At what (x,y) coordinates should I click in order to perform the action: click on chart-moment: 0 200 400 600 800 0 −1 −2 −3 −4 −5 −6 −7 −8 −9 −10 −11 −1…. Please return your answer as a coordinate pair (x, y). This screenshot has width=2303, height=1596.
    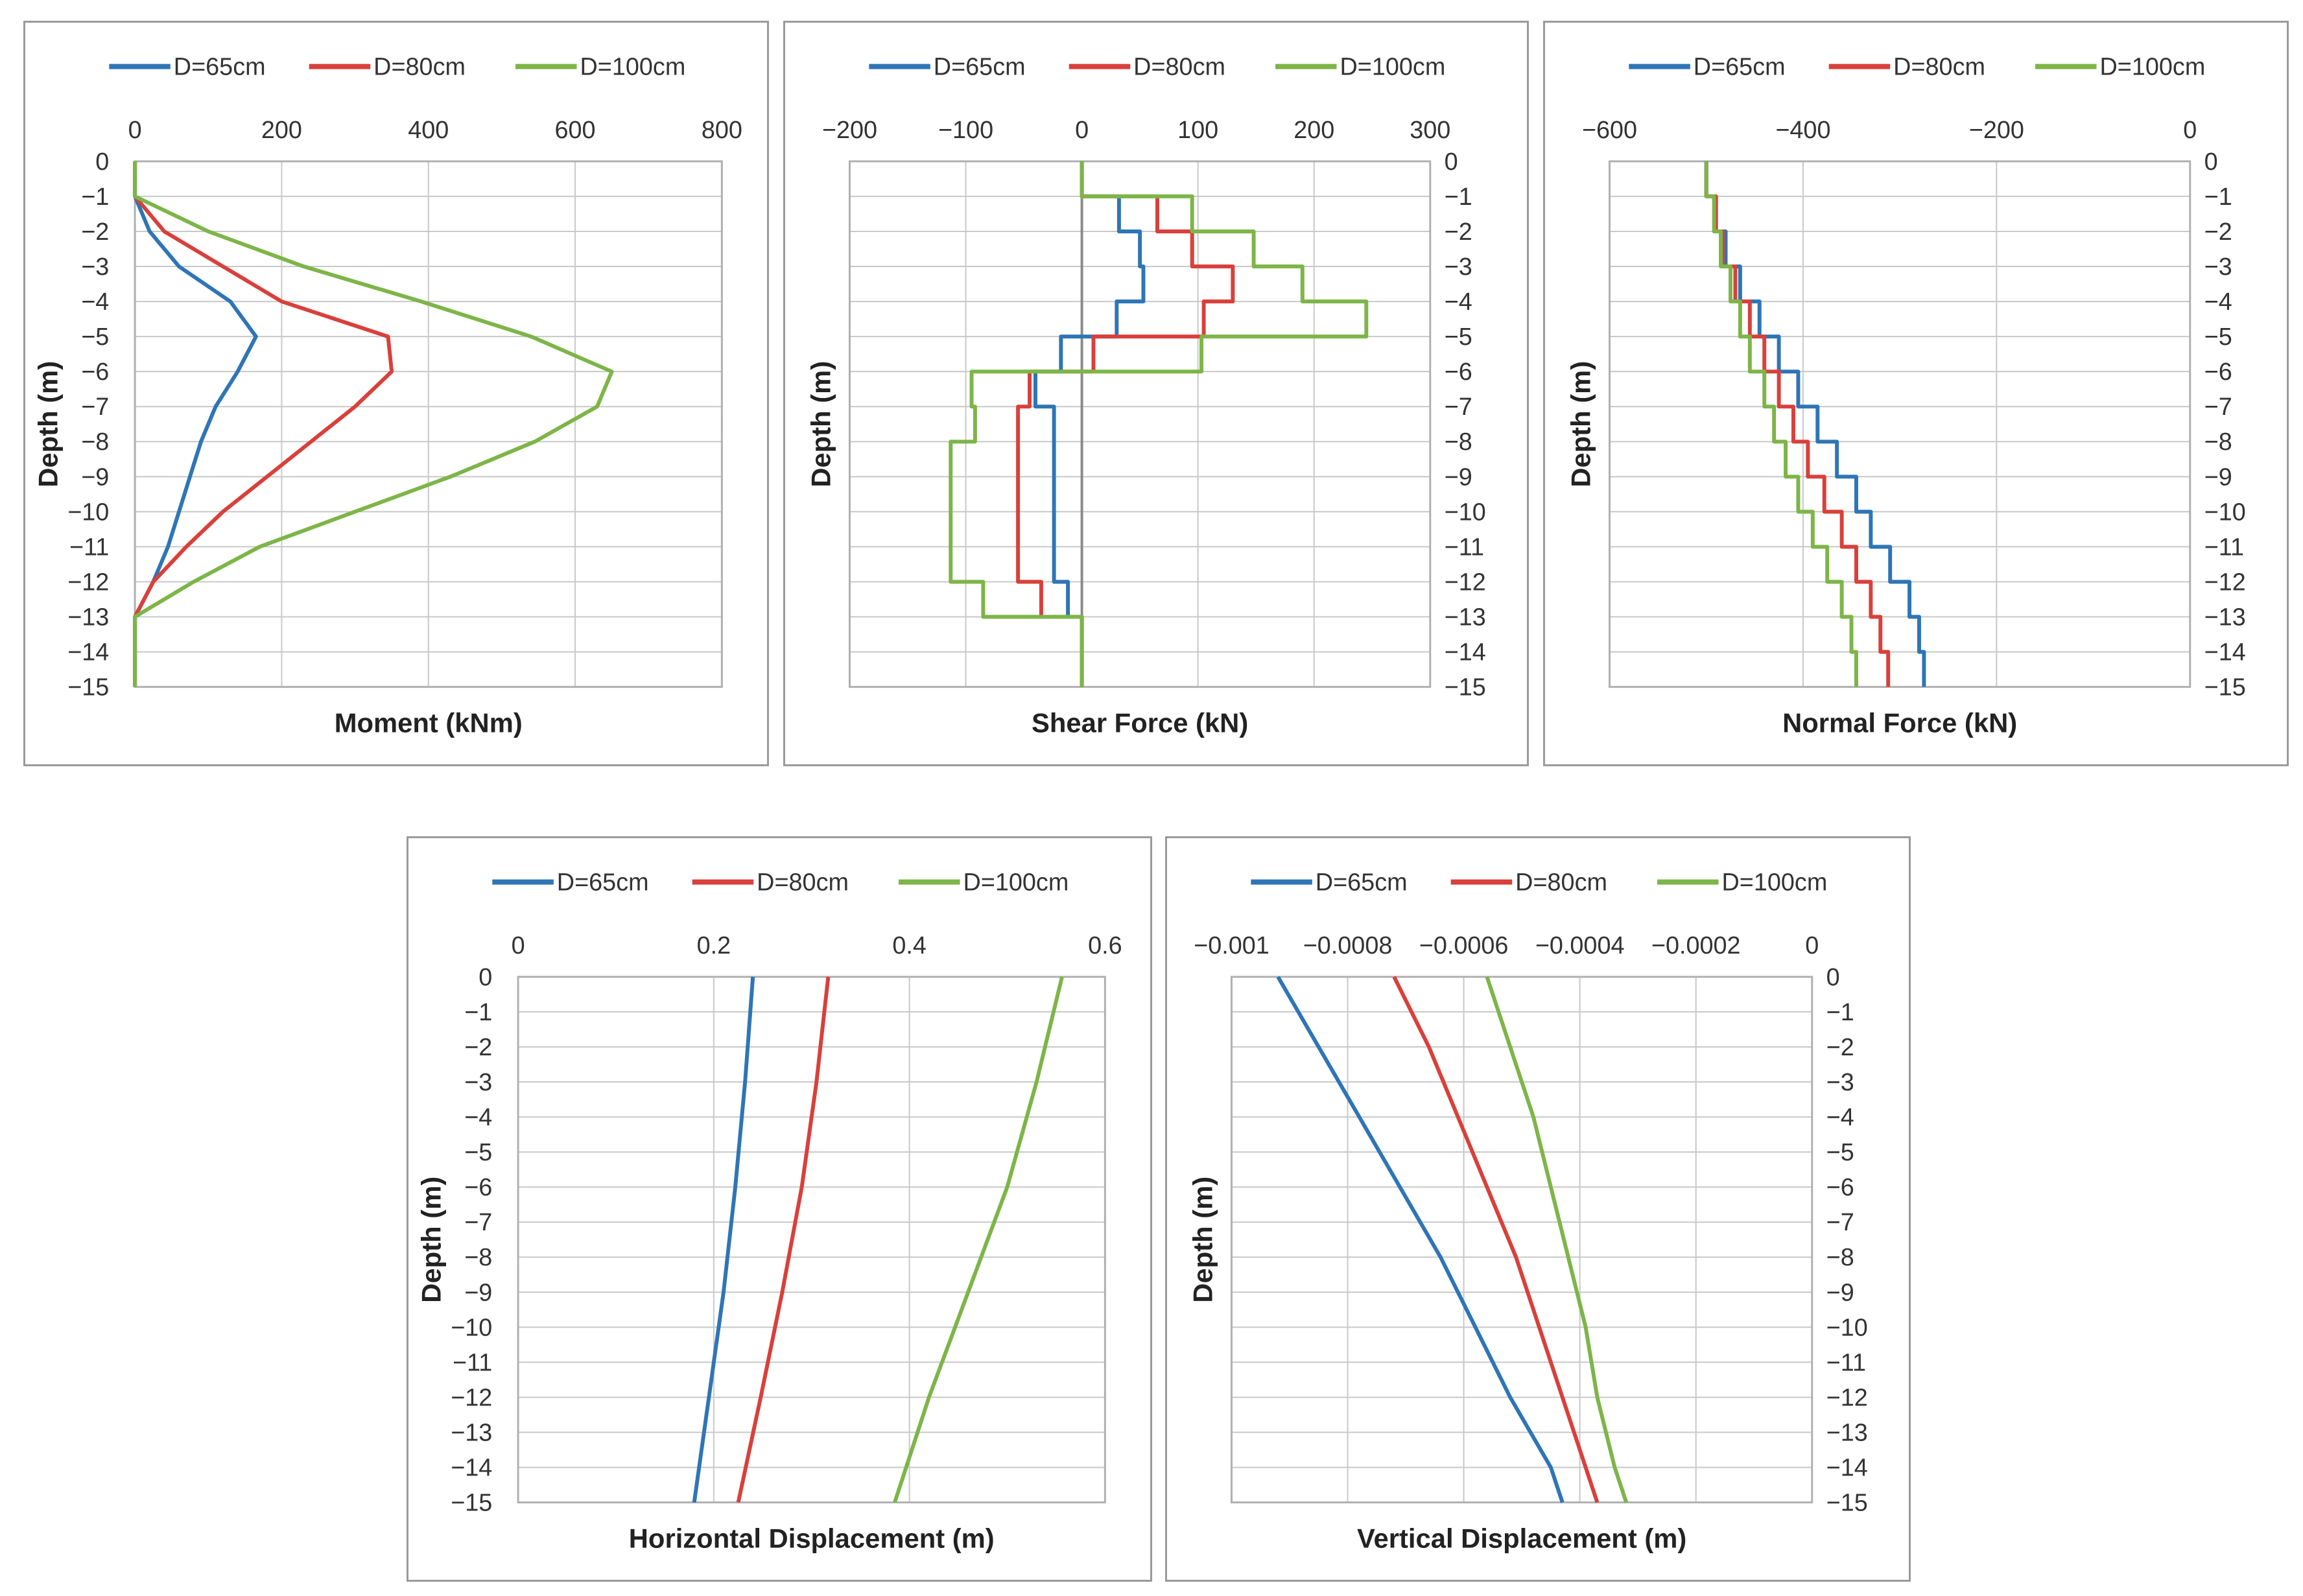
    Looking at the image, I should click on (388, 396).